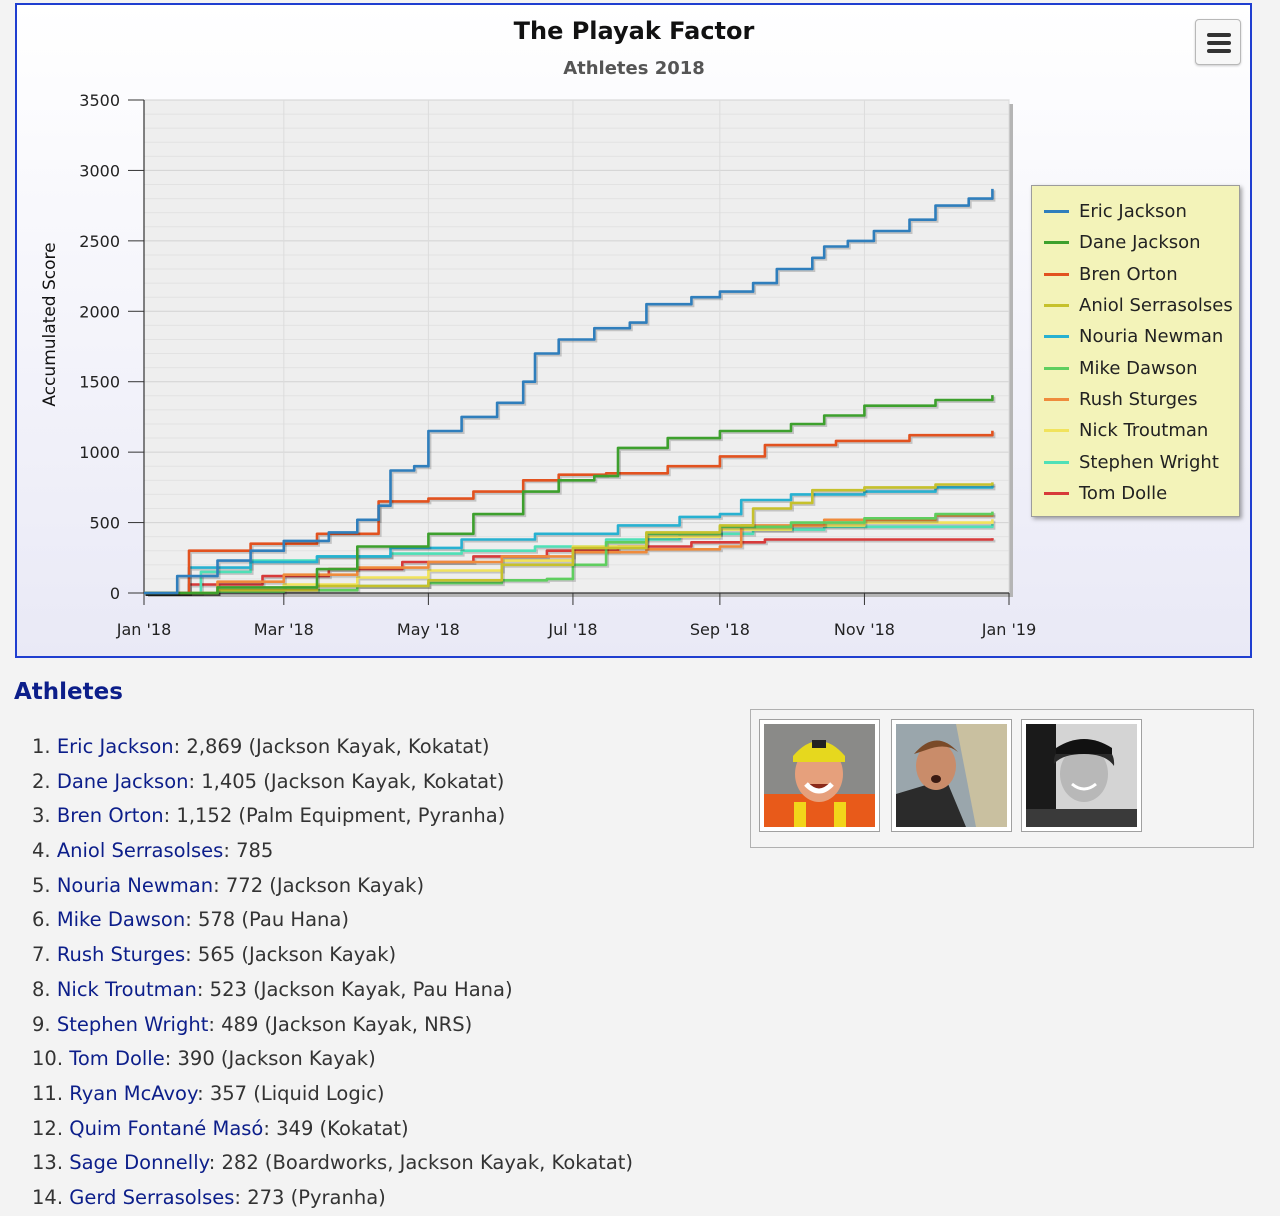 The height and width of the screenshot is (1216, 1280). Describe the element at coordinates (140, 851) in the screenshot. I see `athlete-name-link: Aniol Serrasolses` at that location.